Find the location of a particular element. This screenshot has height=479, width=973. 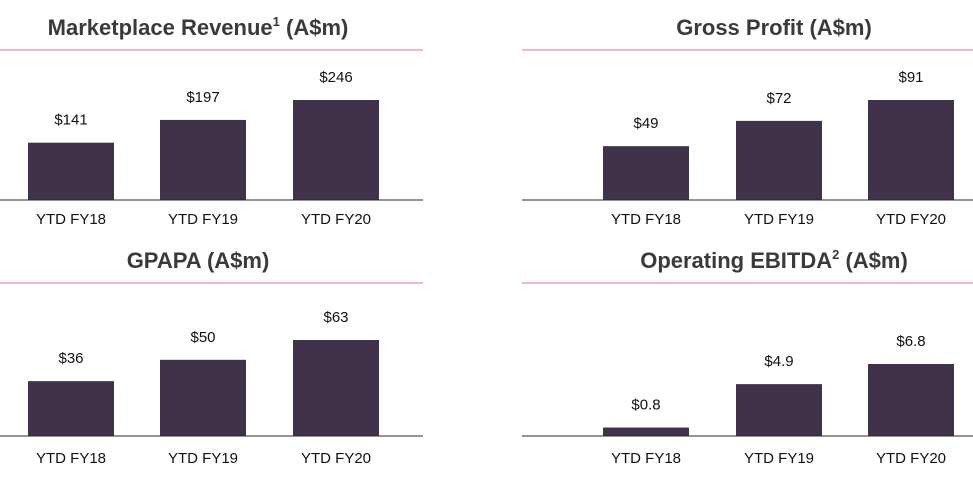

chart-title-main: Operating EBITDA is located at coordinates (736, 260).